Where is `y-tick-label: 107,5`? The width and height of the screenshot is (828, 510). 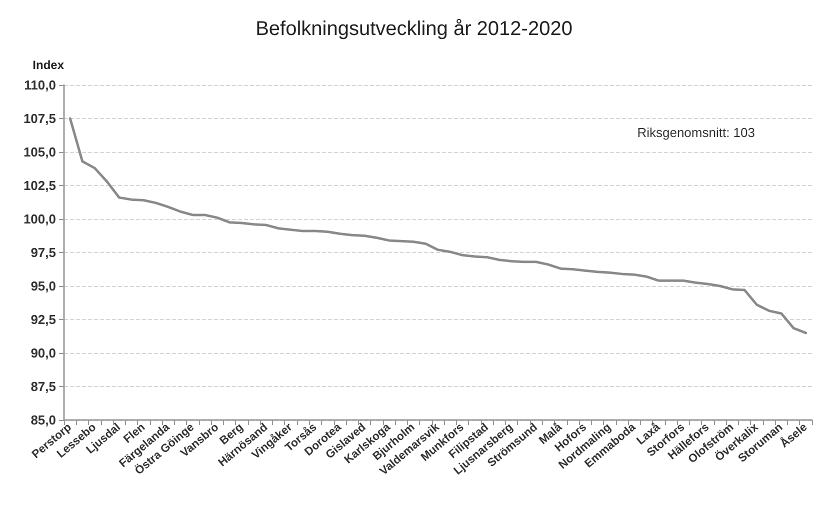
y-tick-label: 107,5 is located at coordinates (39, 118).